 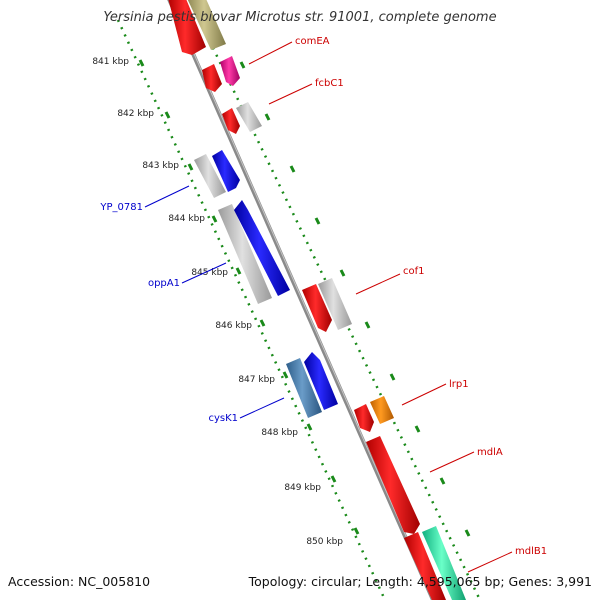 What do you see at coordinates (209, 273) in the screenshot?
I see `tick-label: 845 kbp` at bounding box center [209, 273].